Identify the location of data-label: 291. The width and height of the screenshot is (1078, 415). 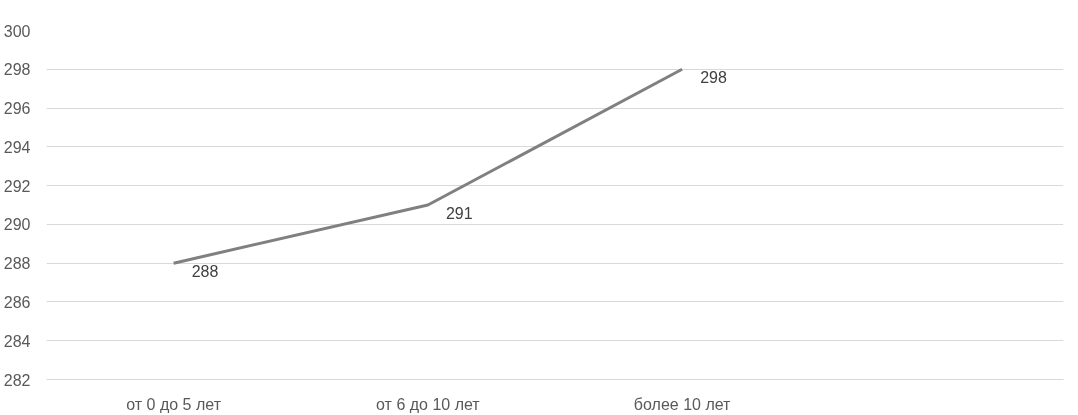
(459, 213).